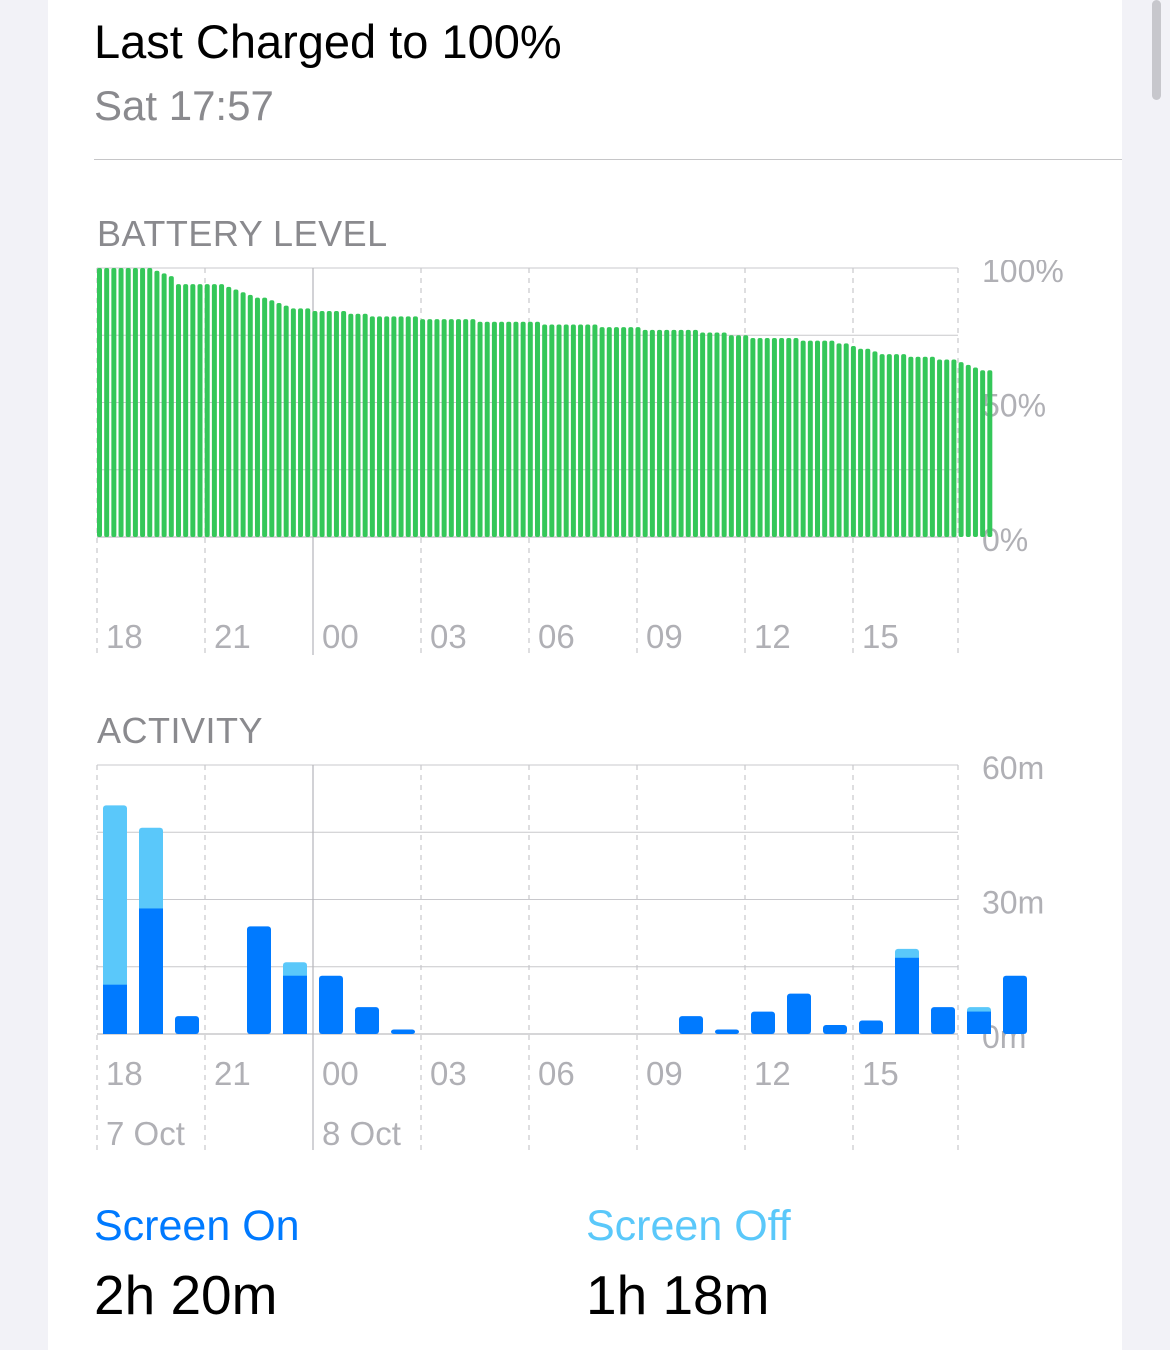 The height and width of the screenshot is (1350, 1170). Describe the element at coordinates (448, 636) in the screenshot. I see `x-tick-label: 03` at that location.